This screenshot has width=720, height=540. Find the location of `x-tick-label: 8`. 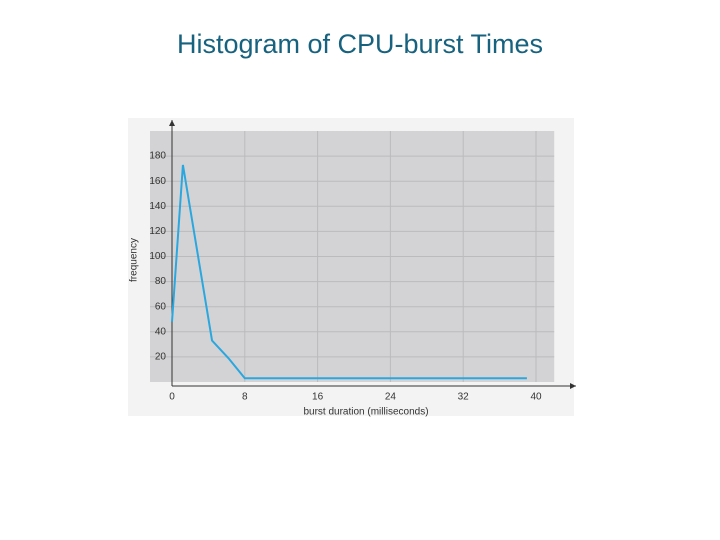

x-tick-label: 8 is located at coordinates (245, 397).